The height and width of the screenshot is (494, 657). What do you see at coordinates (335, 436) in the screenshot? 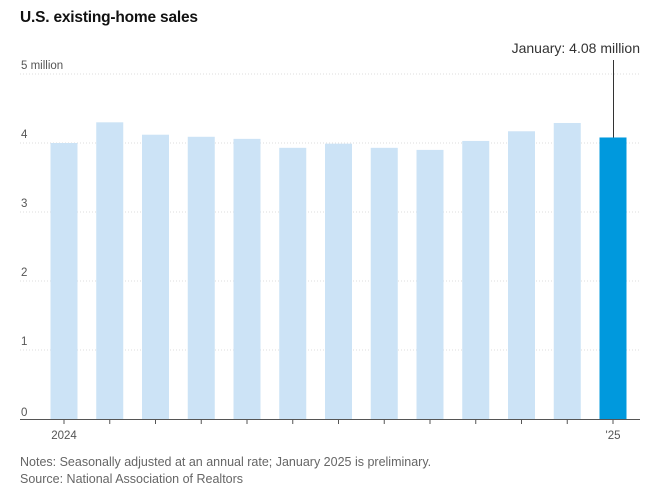
I see `x-tick-labels: 2024 '25` at bounding box center [335, 436].